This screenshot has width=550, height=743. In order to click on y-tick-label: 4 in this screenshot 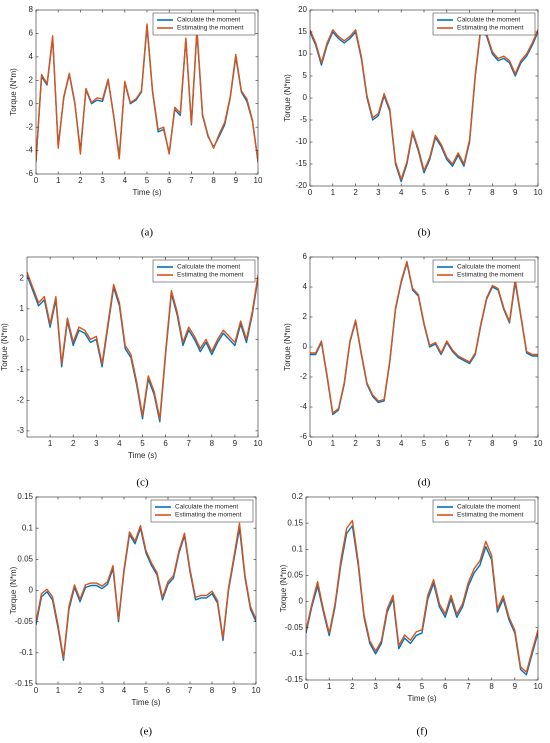, I will do `click(305, 286)`.